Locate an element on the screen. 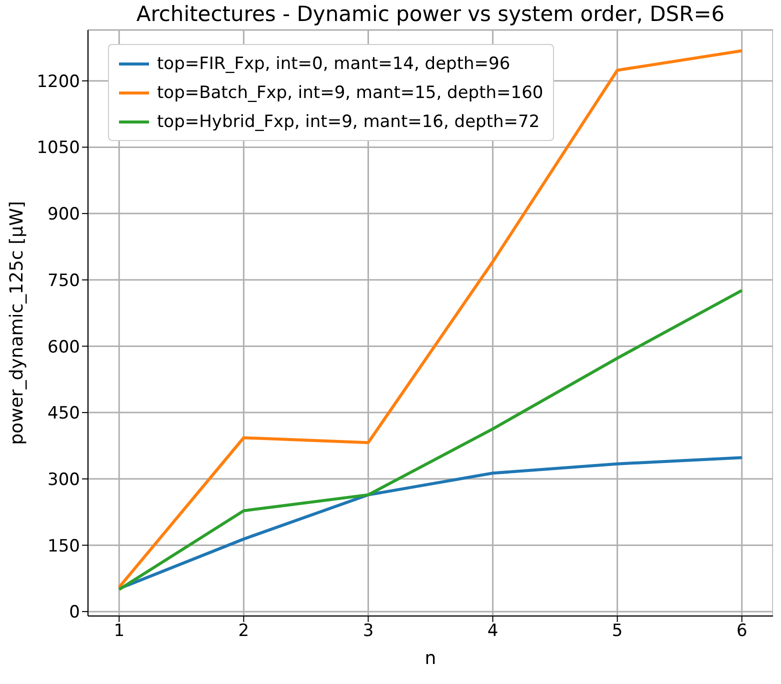 This screenshot has width=781, height=684. x-tick-label: 5 is located at coordinates (617, 631).